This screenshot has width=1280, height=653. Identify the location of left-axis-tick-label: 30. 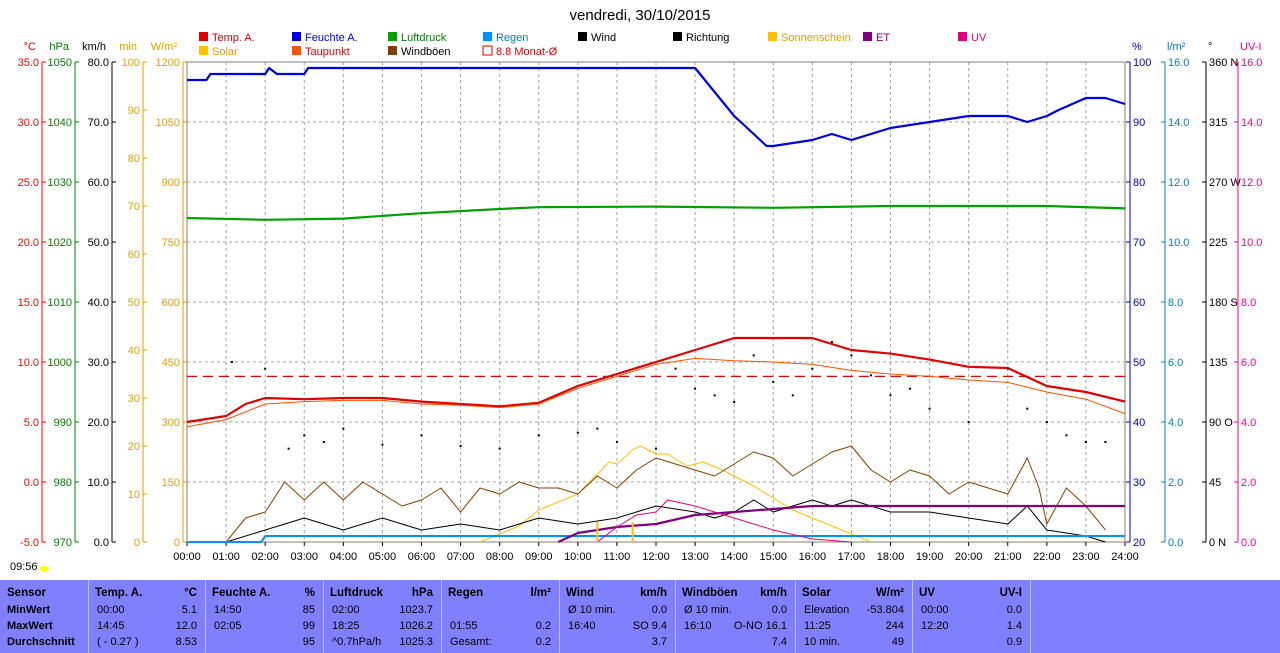
(134, 399).